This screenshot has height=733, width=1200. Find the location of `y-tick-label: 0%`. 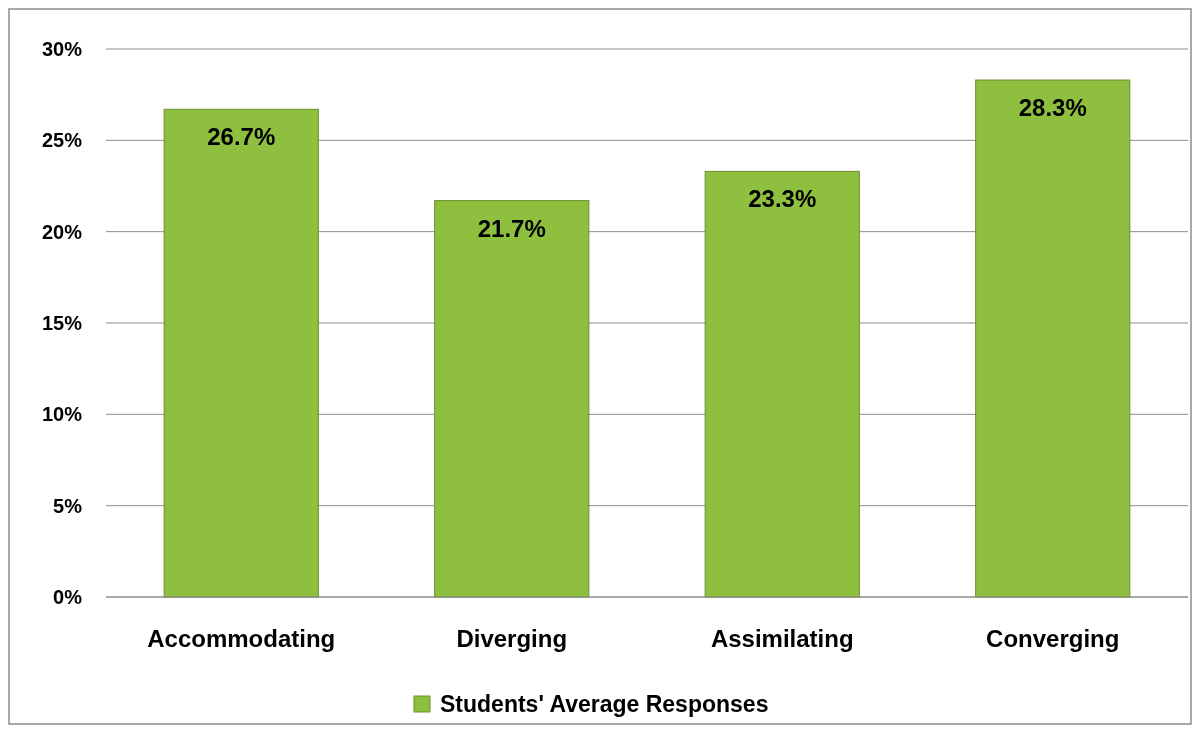

y-tick-label: 0% is located at coordinates (68, 597).